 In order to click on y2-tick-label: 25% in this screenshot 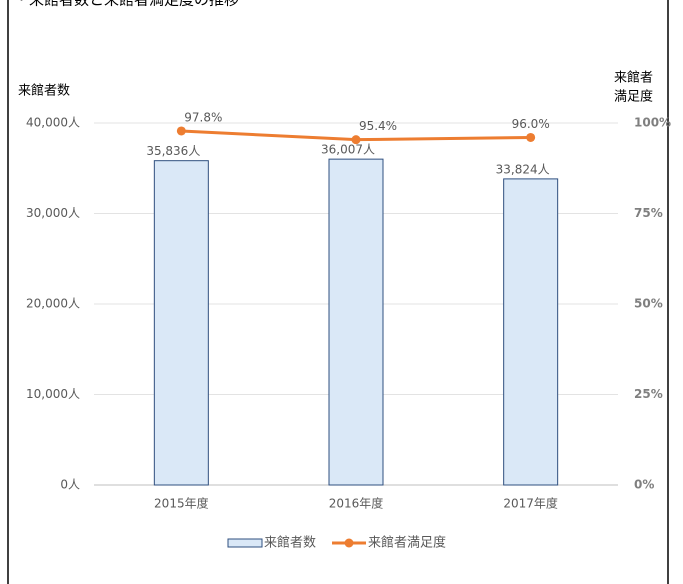, I will do `click(648, 394)`.